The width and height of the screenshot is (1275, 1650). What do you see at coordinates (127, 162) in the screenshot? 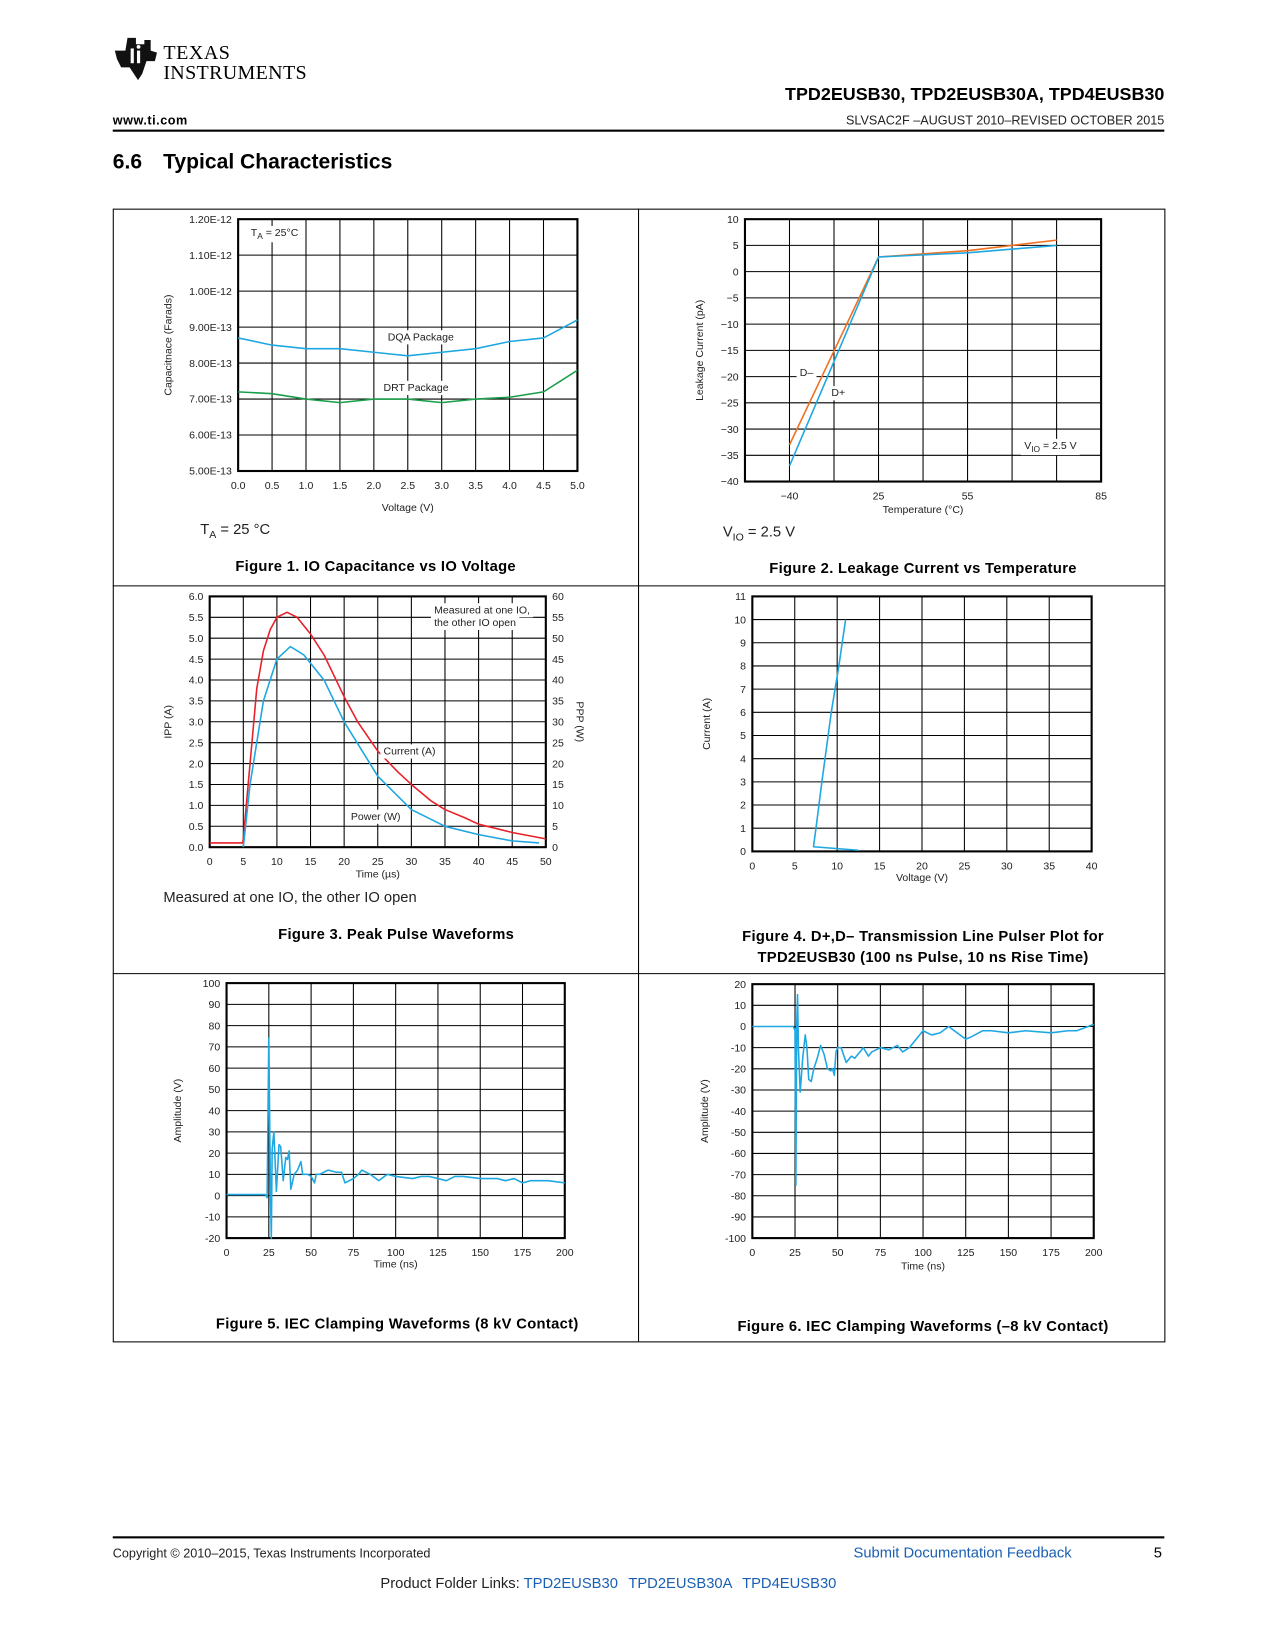
I see `section-number: 6.6` at bounding box center [127, 162].